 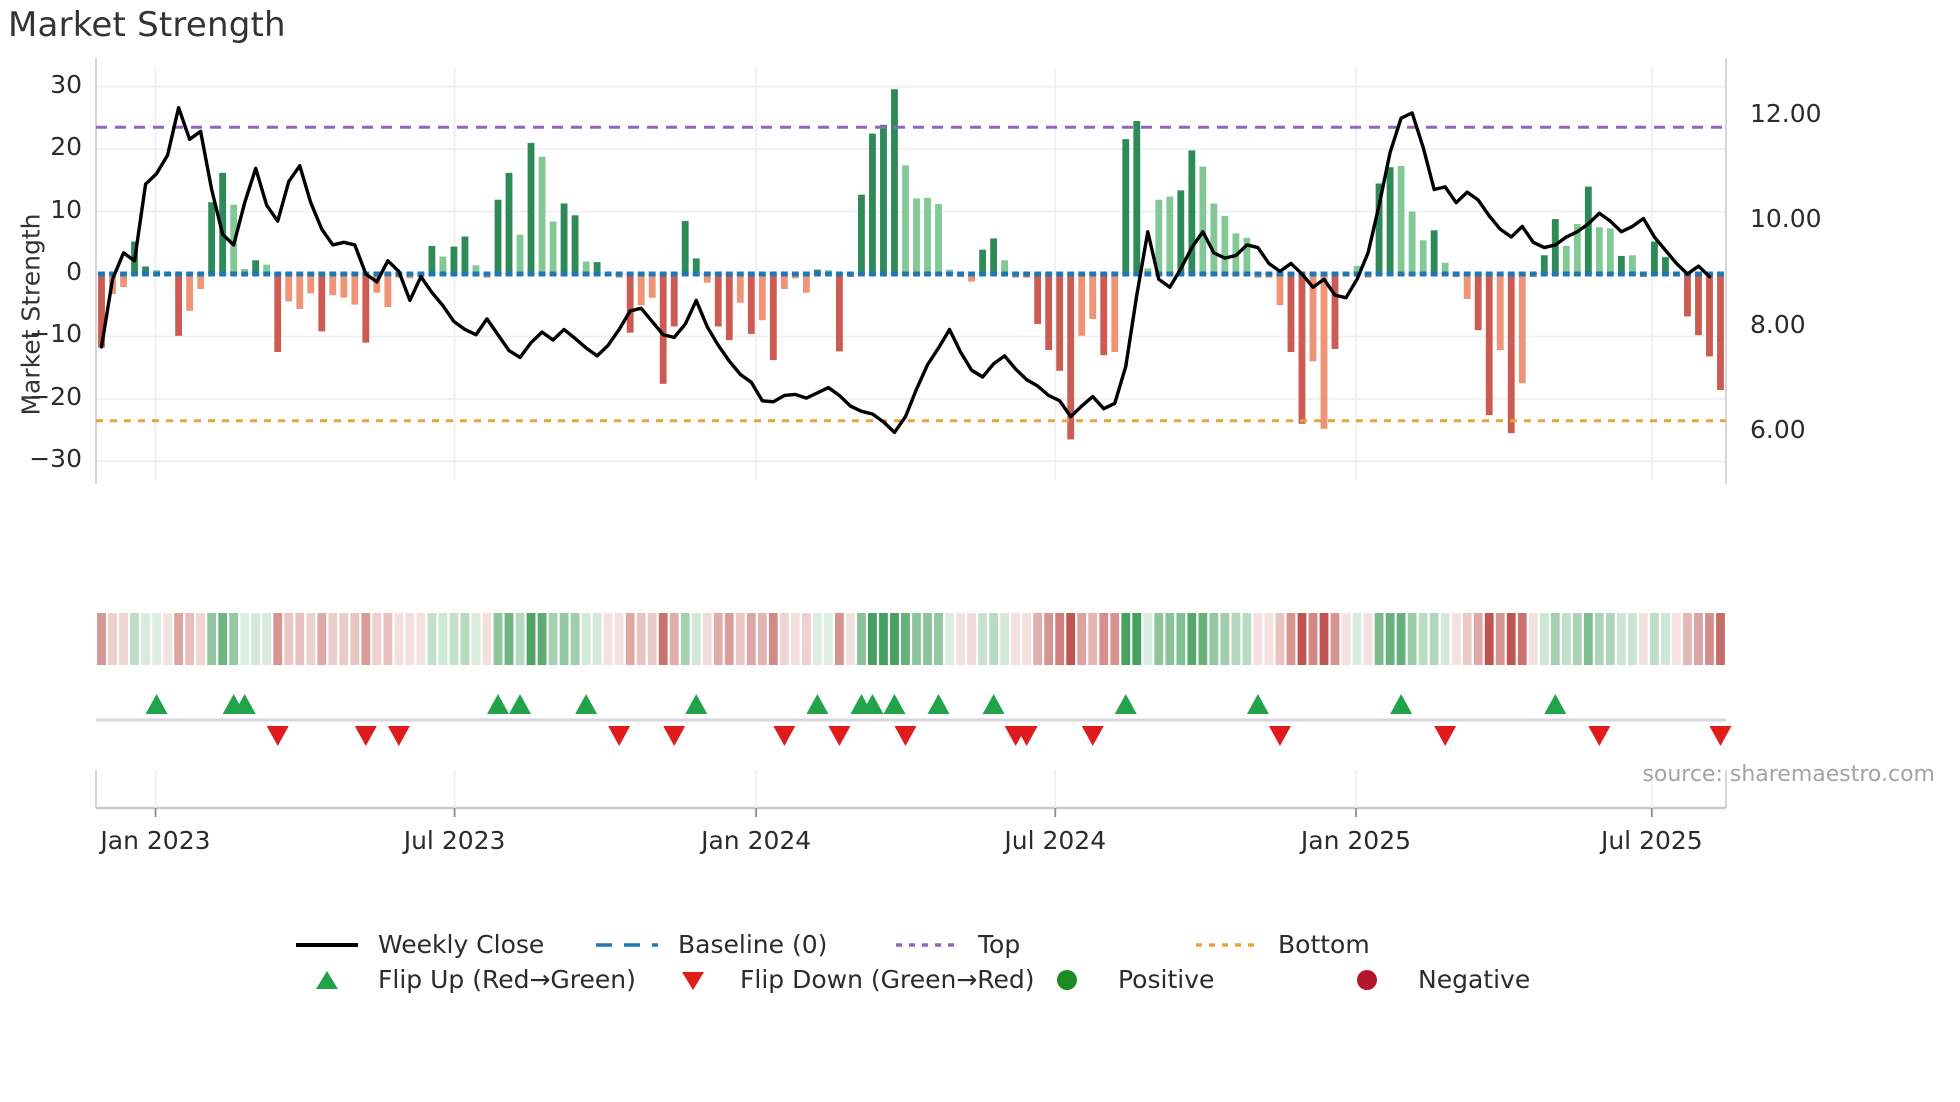 I want to click on legend-label: Flip Down (Green→Red), so click(x=887, y=979).